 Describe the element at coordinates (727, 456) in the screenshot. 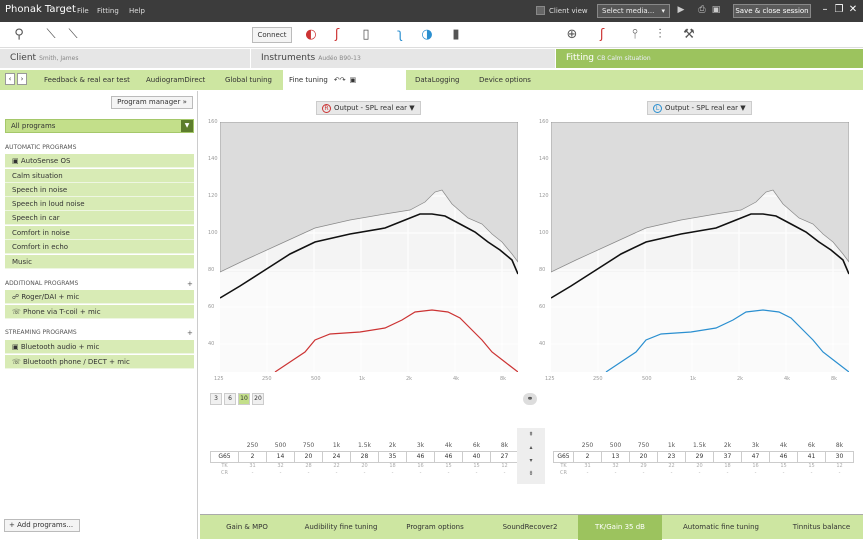

I see `gain-cell: 37` at that location.